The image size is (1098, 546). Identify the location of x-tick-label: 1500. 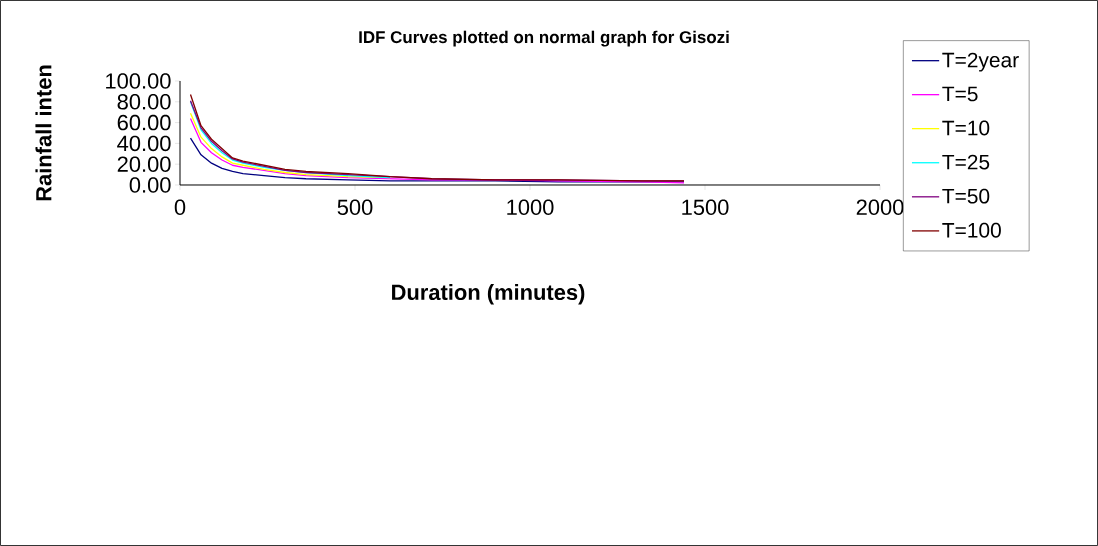
(705, 207).